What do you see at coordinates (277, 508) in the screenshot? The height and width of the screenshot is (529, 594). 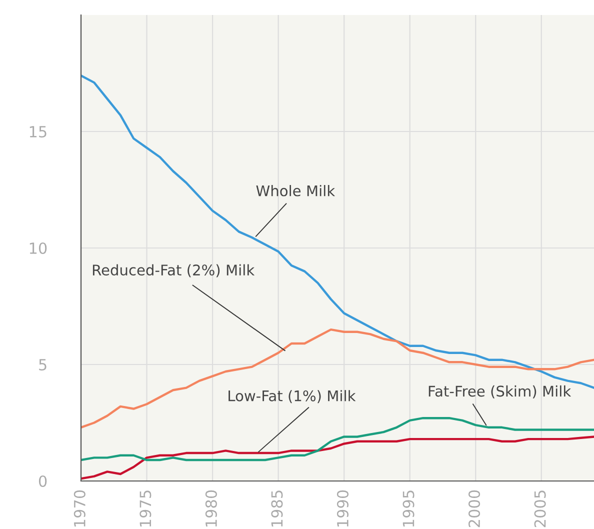 I see `x-tick-label: 1985` at bounding box center [277, 508].